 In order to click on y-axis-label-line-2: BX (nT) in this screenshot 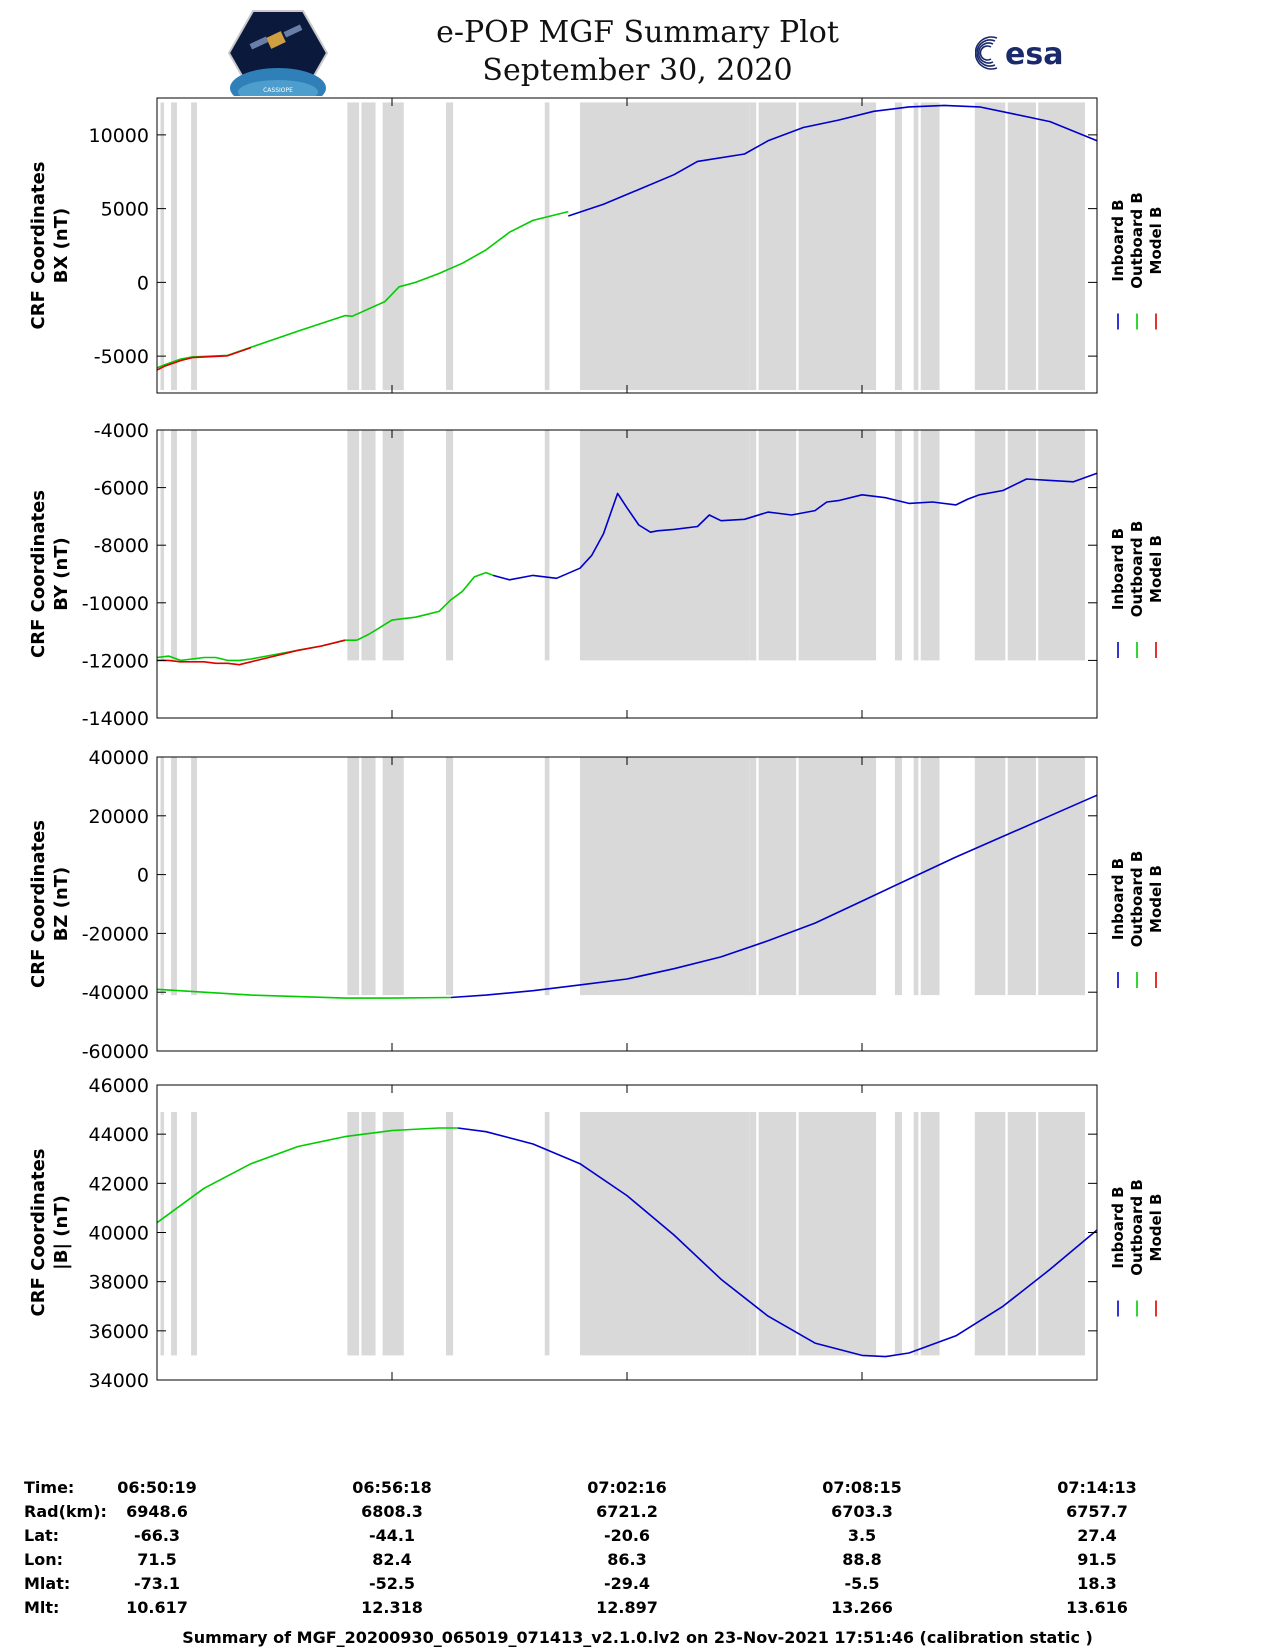, I will do `click(61, 245)`.